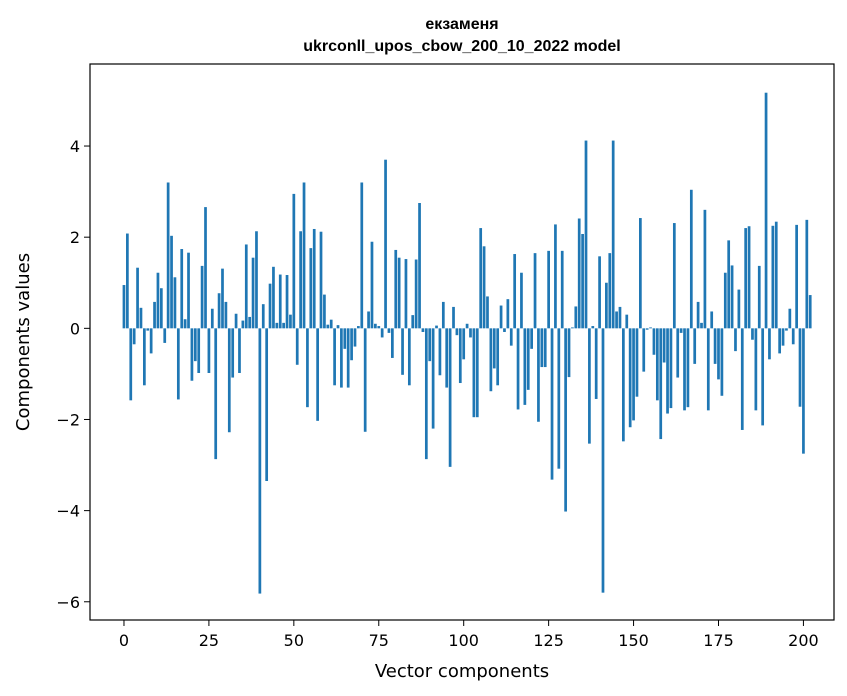 The image size is (847, 696). I want to click on y-tick-label-0: −6, so click(68, 602).